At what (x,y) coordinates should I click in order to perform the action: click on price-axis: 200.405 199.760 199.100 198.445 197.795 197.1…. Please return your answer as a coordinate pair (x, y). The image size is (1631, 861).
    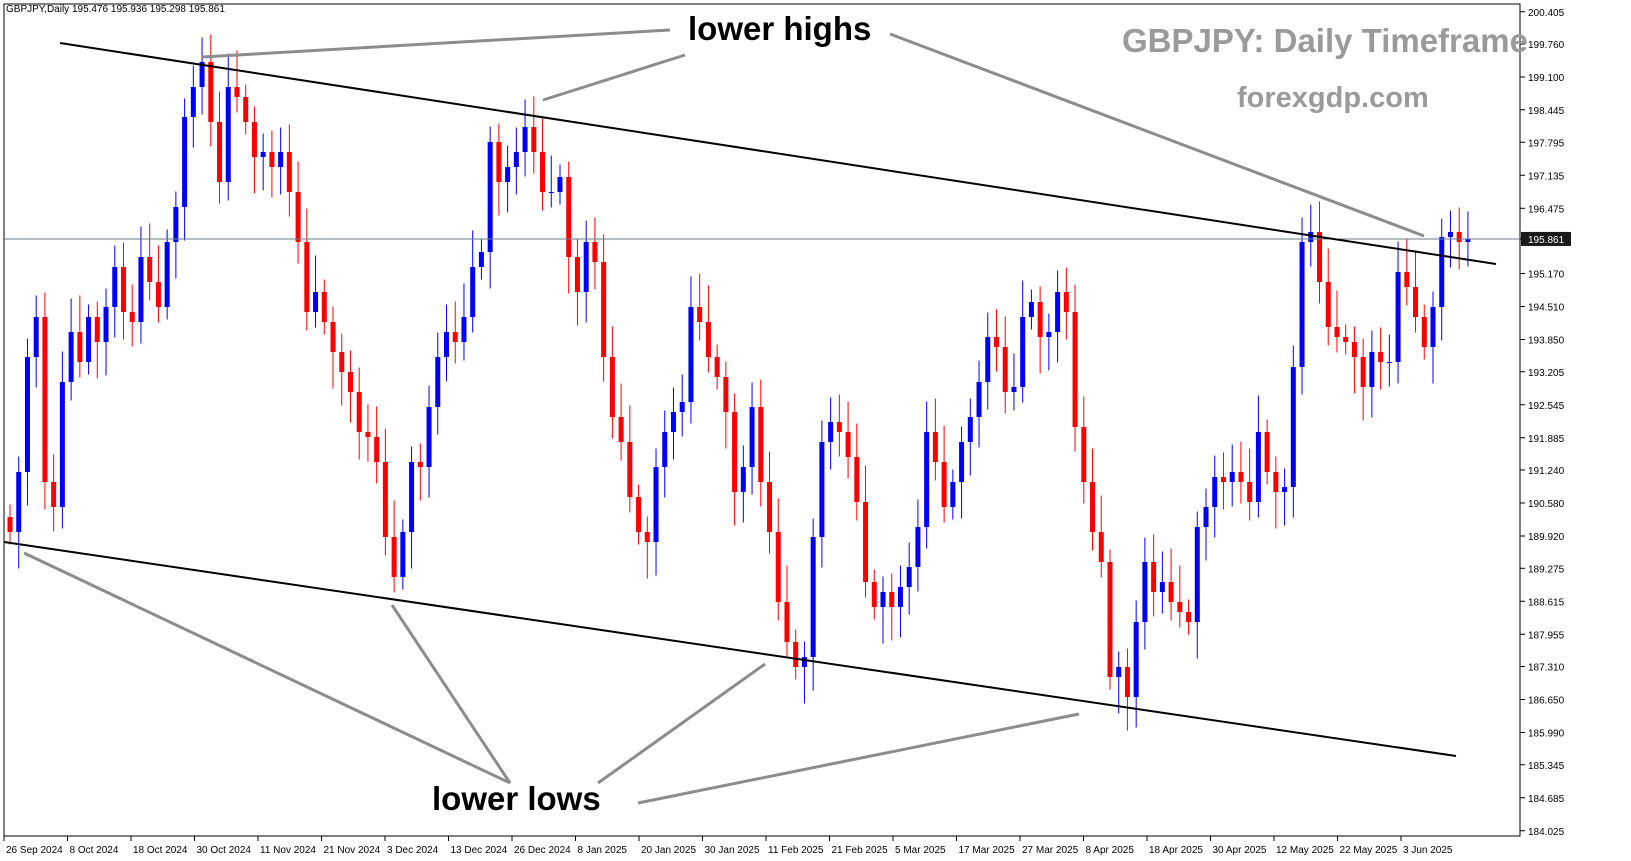
    Looking at the image, I should click on (1545, 423).